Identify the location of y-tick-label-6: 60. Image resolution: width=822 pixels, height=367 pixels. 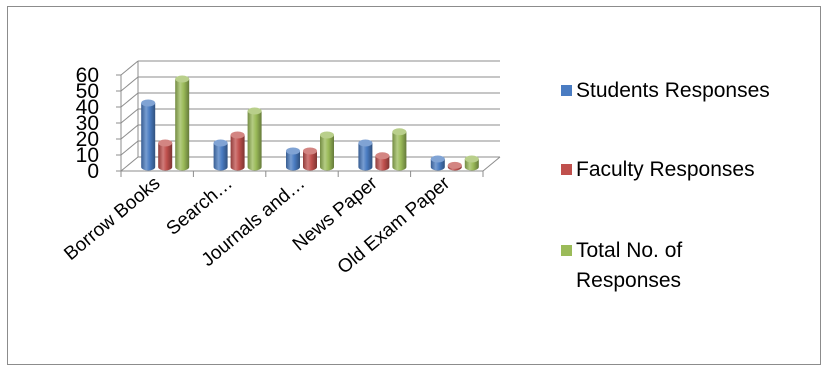
(87, 75).